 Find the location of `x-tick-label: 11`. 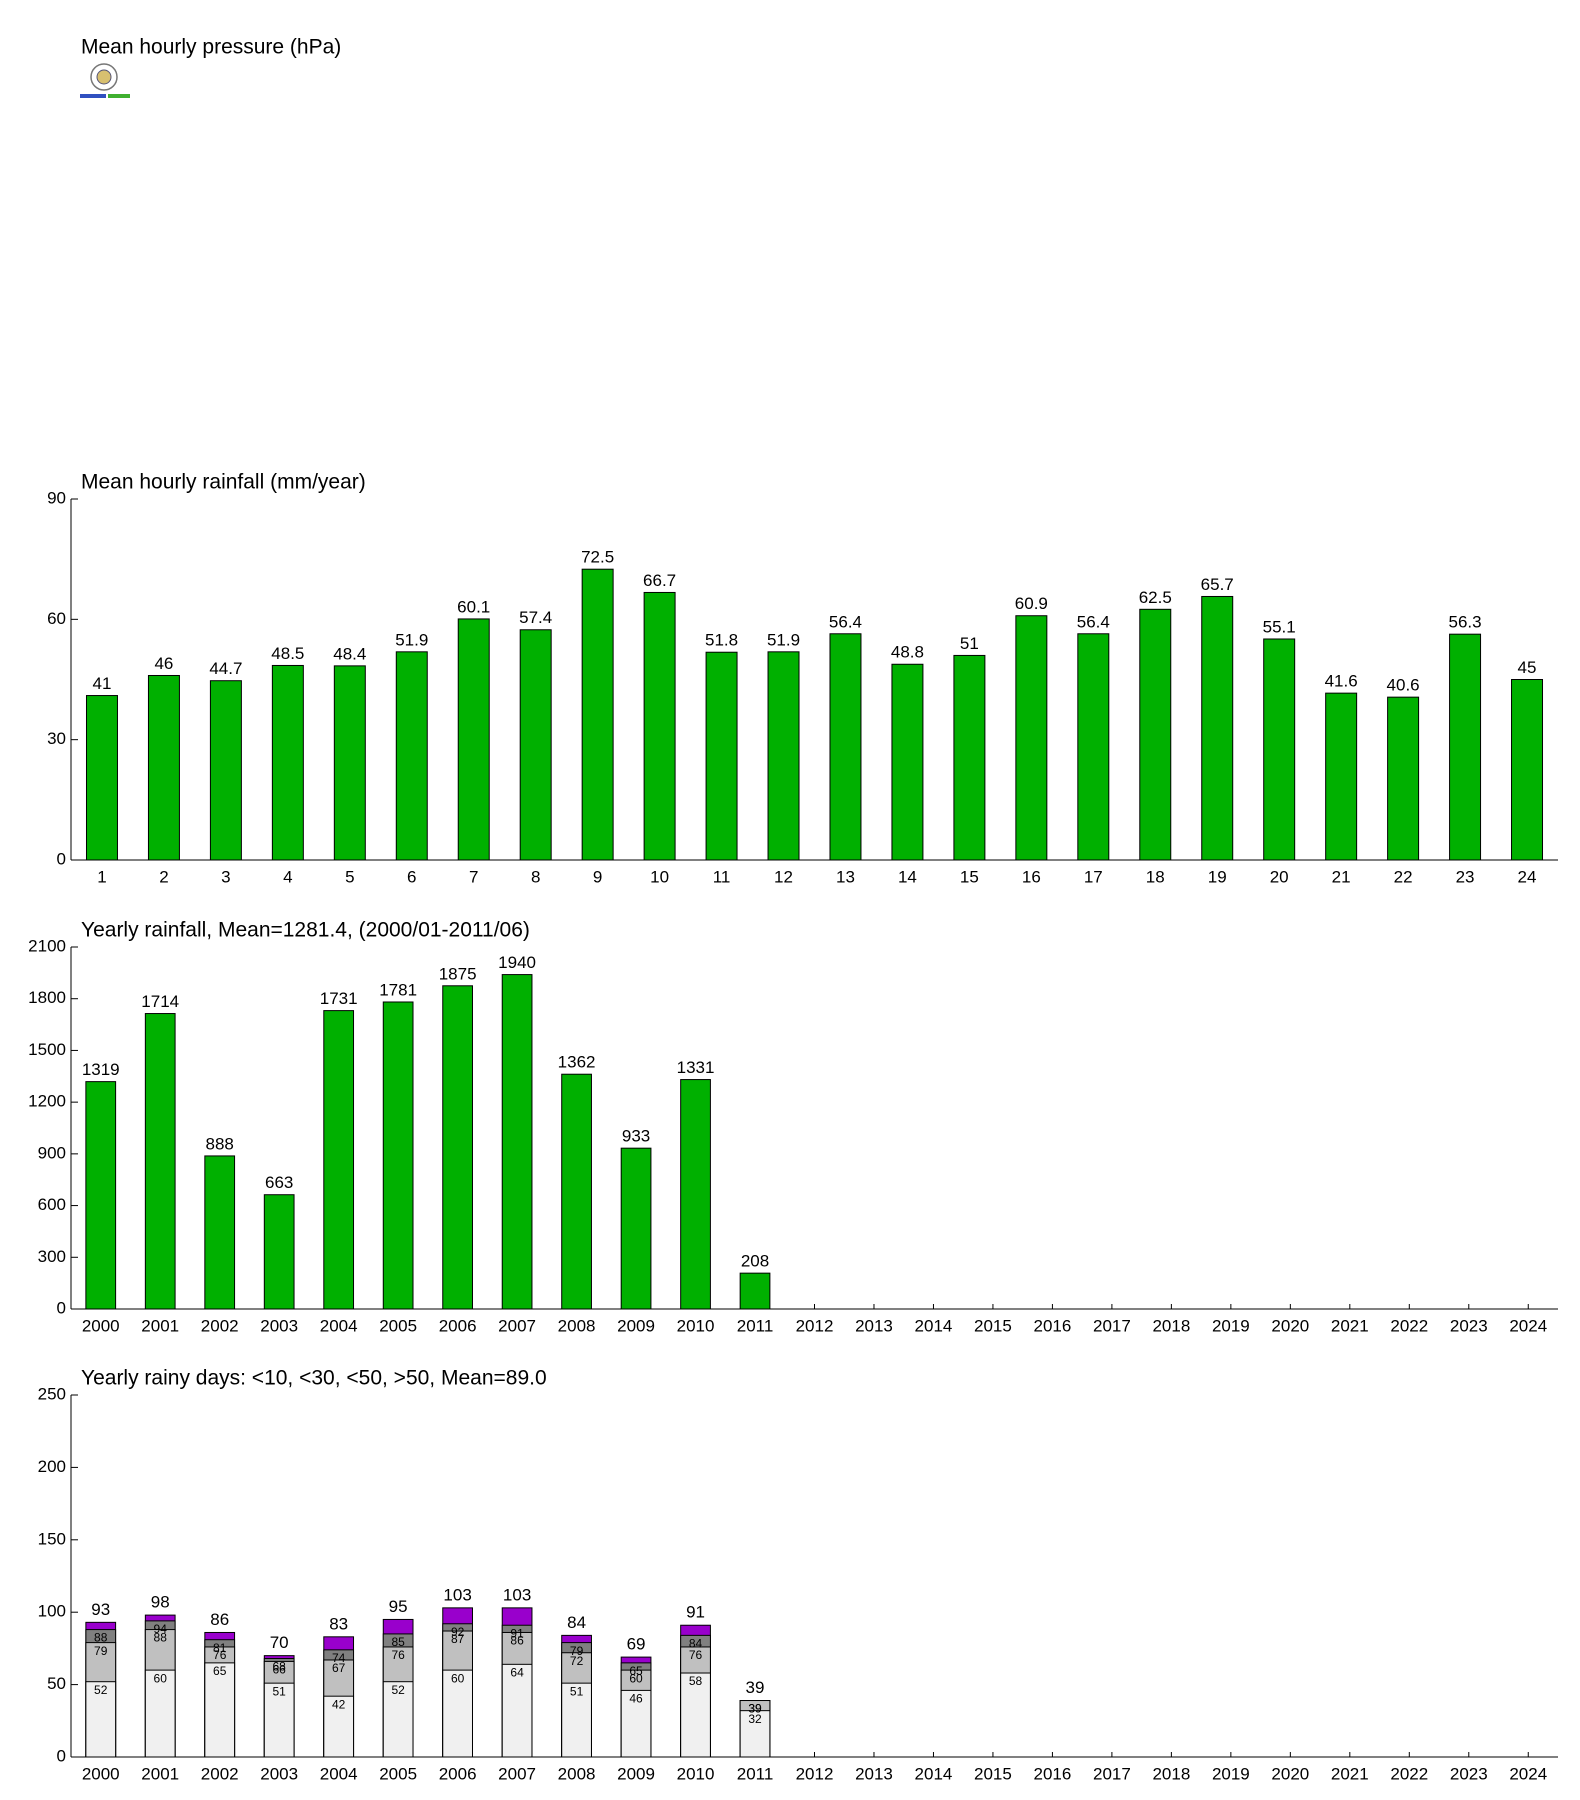

x-tick-label: 11 is located at coordinates (722, 876).